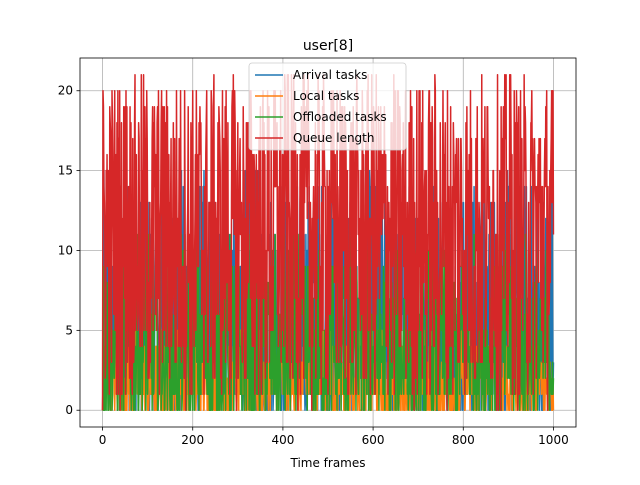  Describe the element at coordinates (65, 250) in the screenshot. I see `y-tick-label: 10` at that location.